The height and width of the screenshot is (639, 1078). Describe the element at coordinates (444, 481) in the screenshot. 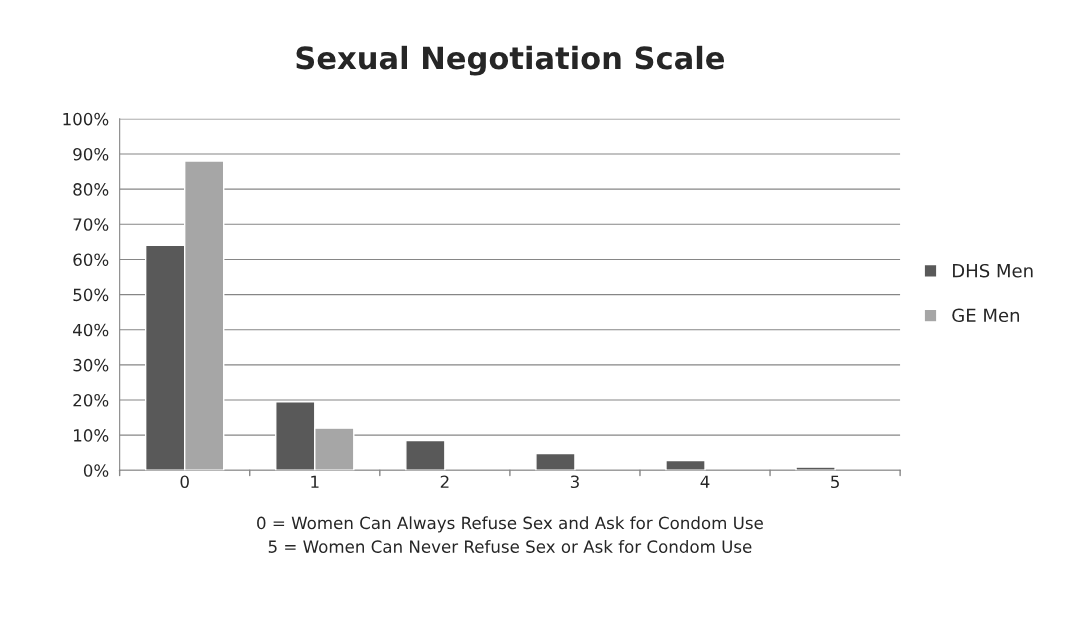

I see `x-tick-label: 2` at that location.